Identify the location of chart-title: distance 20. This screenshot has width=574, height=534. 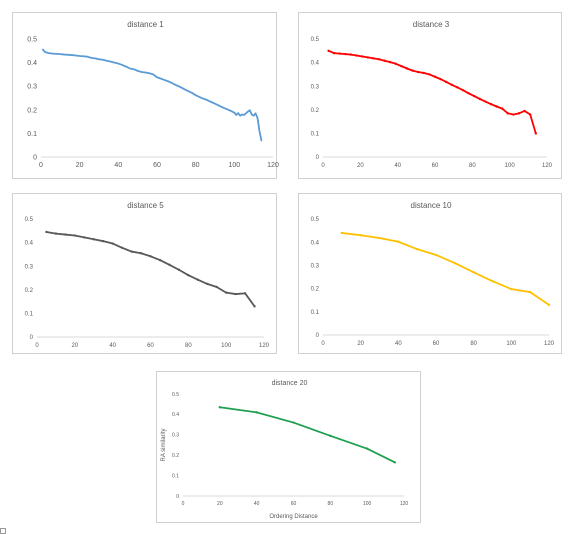
(290, 383).